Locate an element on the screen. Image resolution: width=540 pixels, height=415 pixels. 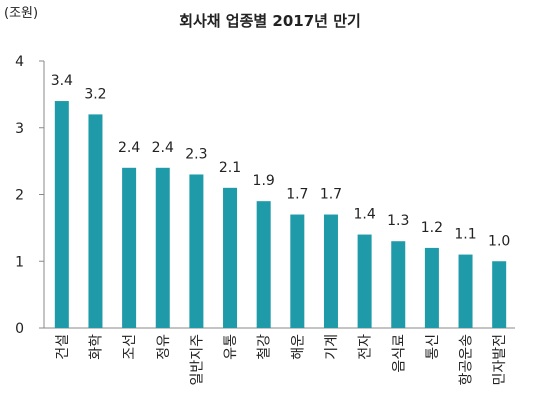
x-tick-label: 음식료 is located at coordinates (399, 353).